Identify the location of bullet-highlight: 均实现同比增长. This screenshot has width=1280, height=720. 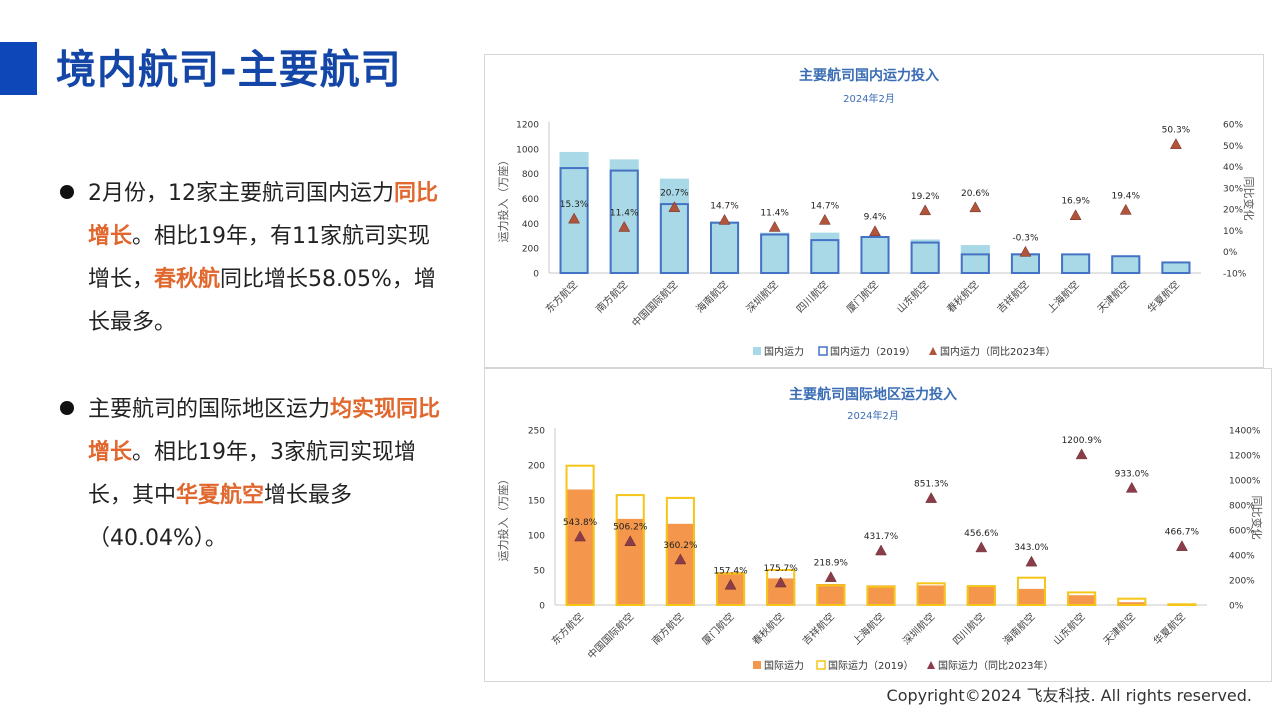
(264, 431).